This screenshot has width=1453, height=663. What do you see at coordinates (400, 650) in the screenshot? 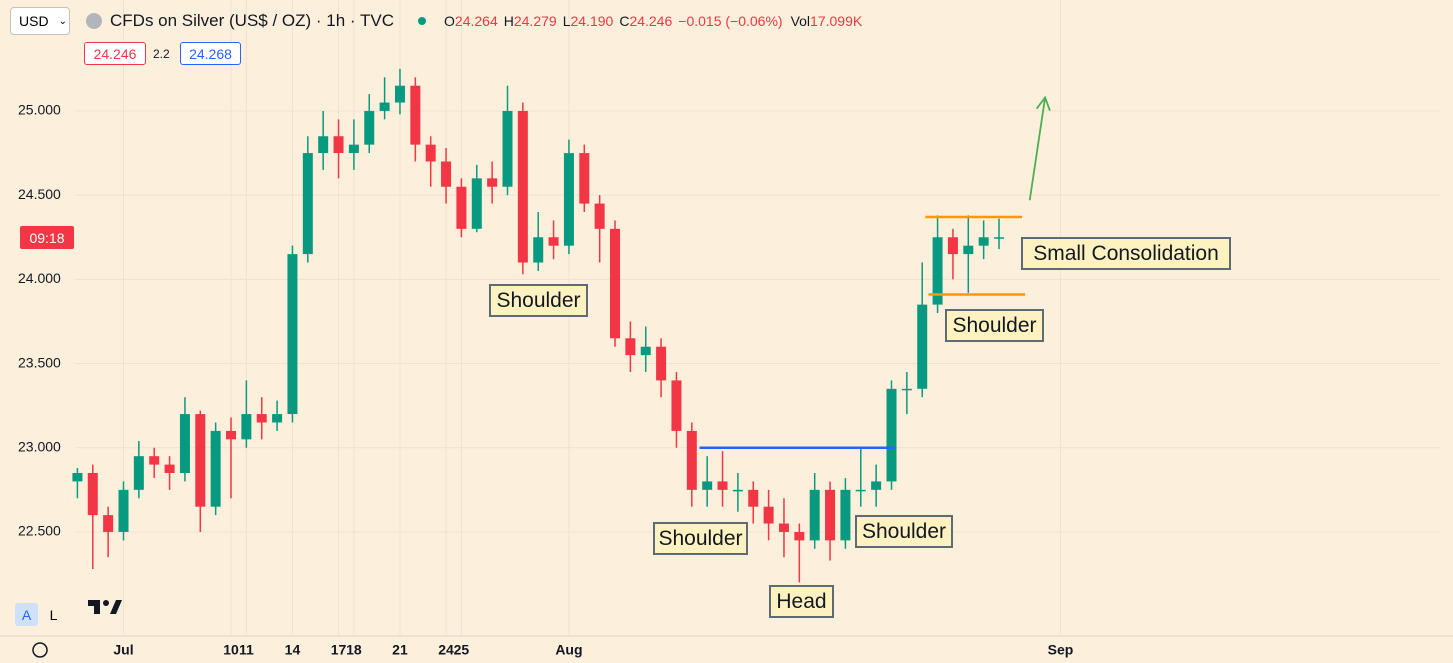
I see `x-tick-label: 21` at bounding box center [400, 650].